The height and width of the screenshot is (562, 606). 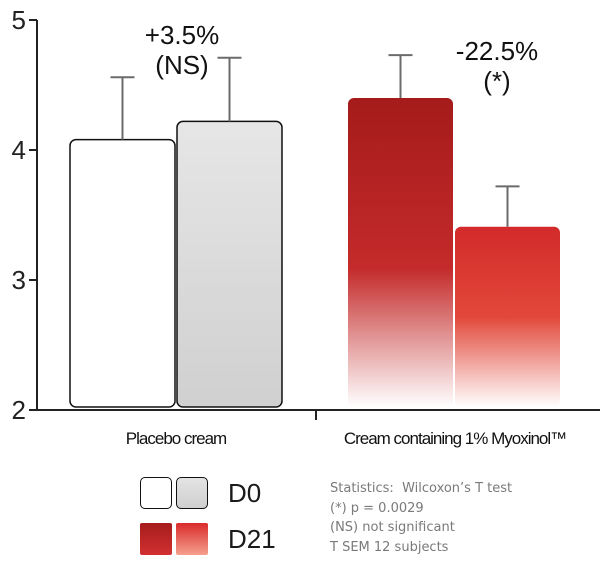 I want to click on legend-swatch-d0-myoxinol, so click(x=192, y=493).